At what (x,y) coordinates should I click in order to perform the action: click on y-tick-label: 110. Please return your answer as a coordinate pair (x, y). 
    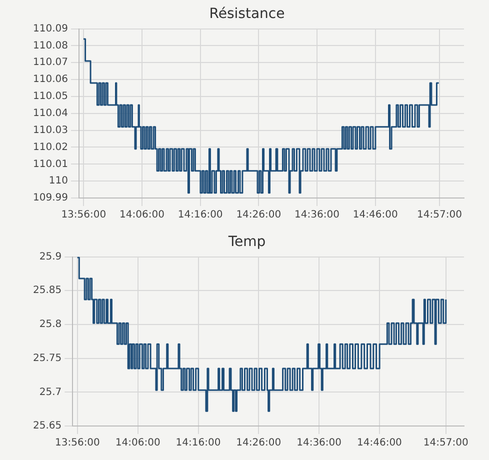
    Looking at the image, I should click on (58, 181).